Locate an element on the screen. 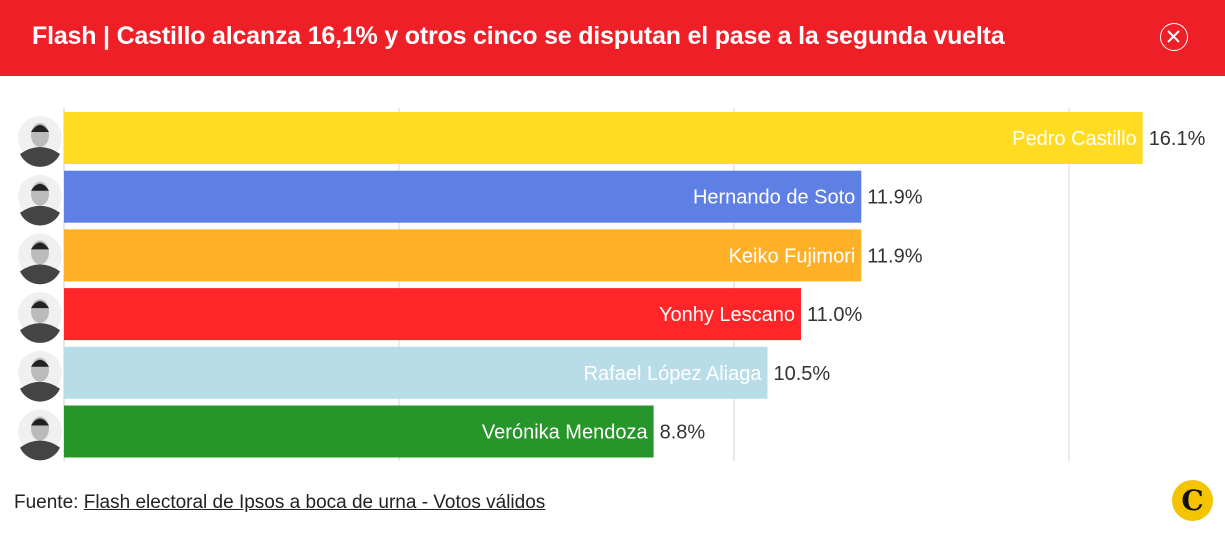 Image resolution: width=1225 pixels, height=538 pixels. close-icon is located at coordinates (1173, 36).